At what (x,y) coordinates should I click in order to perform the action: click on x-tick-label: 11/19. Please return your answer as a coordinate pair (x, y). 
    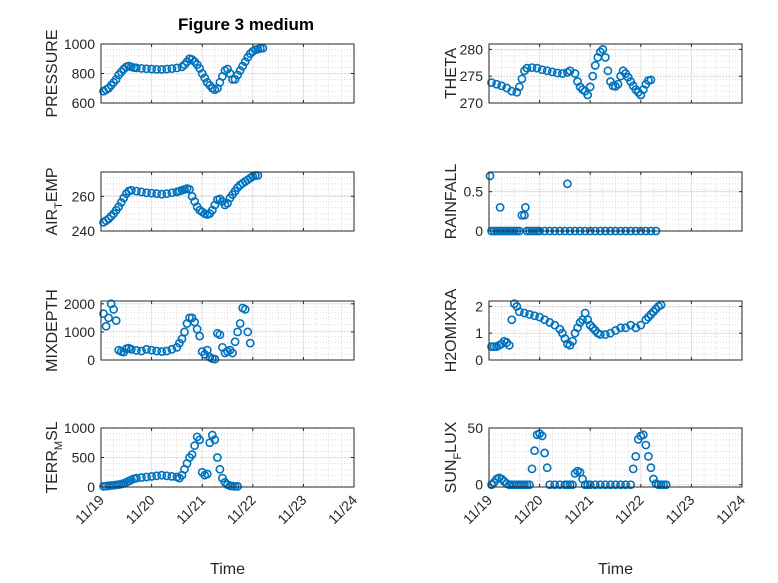
    Looking at the image, I should click on (90, 510).